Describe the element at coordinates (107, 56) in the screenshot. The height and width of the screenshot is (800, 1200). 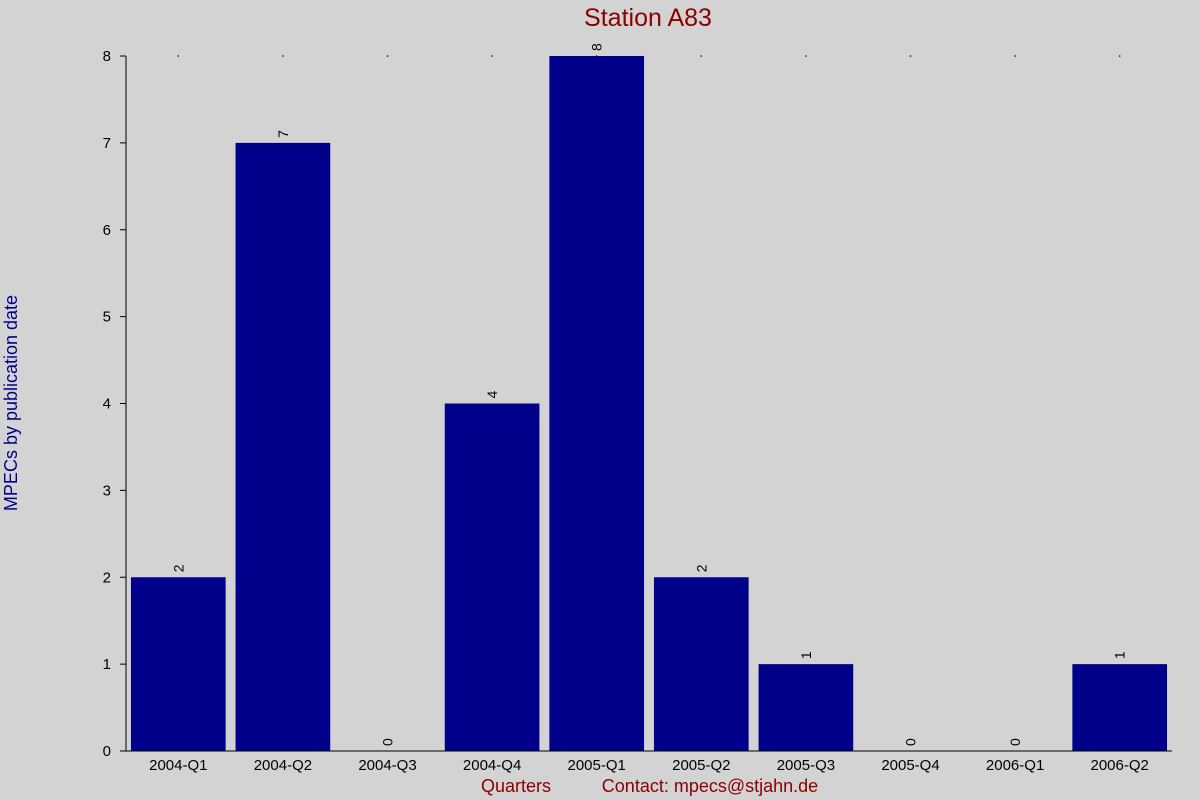
I see `y-tick-label-8: 8` at that location.